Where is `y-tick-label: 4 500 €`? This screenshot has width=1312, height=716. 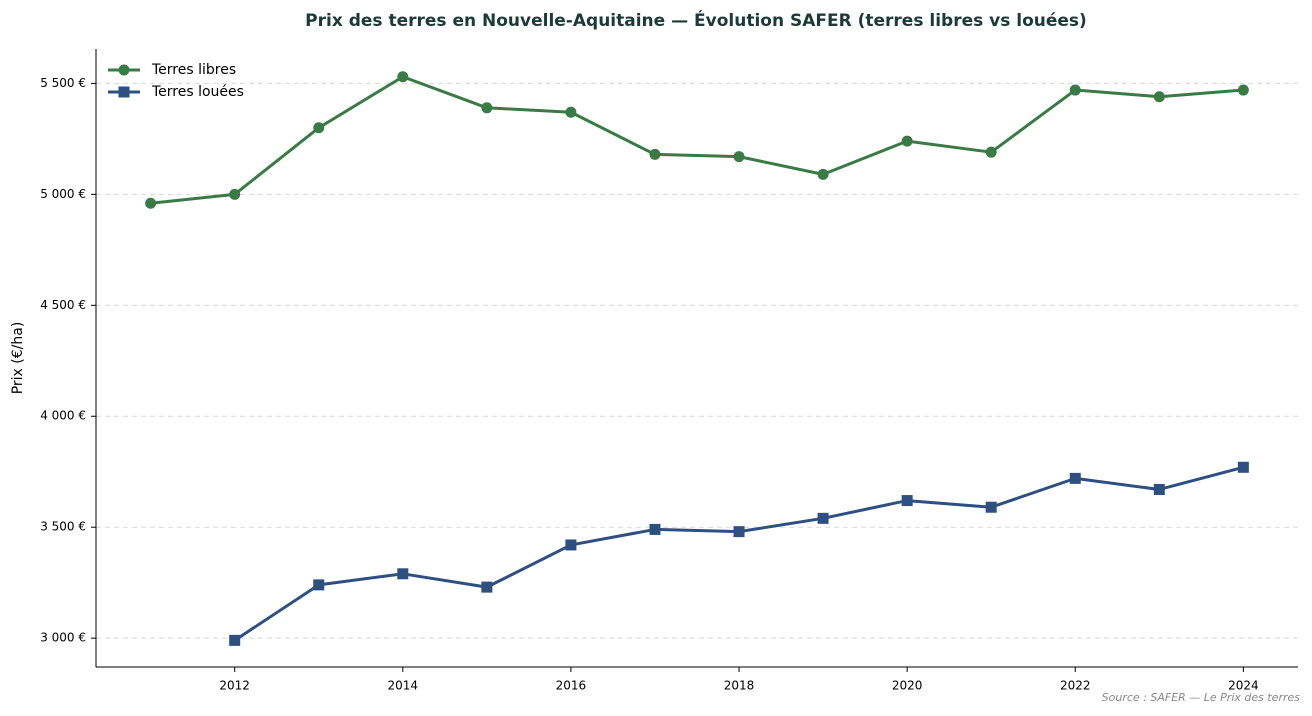
y-tick-label: 4 500 € is located at coordinates (63, 305).